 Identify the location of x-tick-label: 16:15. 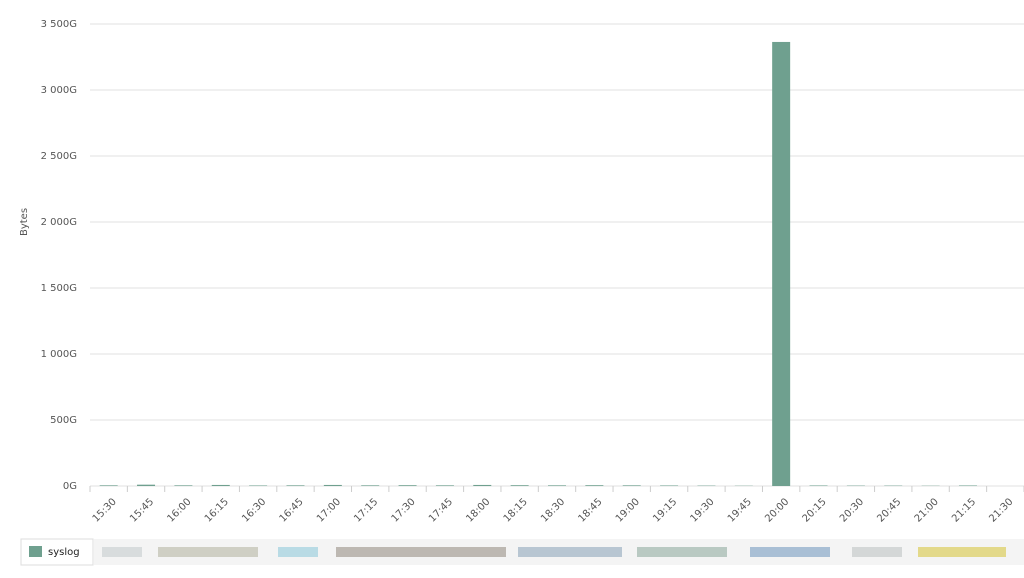
(217, 510).